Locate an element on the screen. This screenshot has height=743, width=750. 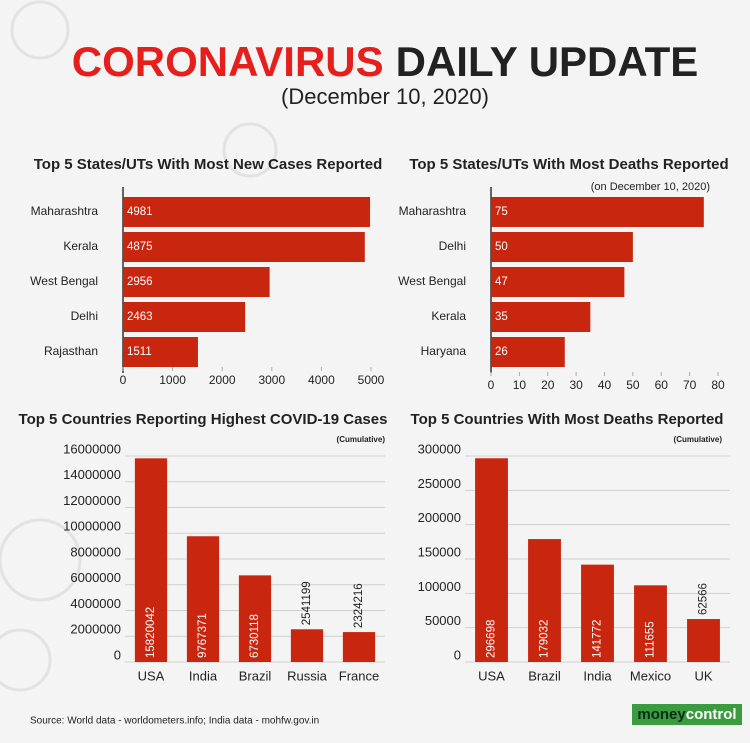
category-label: UK is located at coordinates (703, 675).